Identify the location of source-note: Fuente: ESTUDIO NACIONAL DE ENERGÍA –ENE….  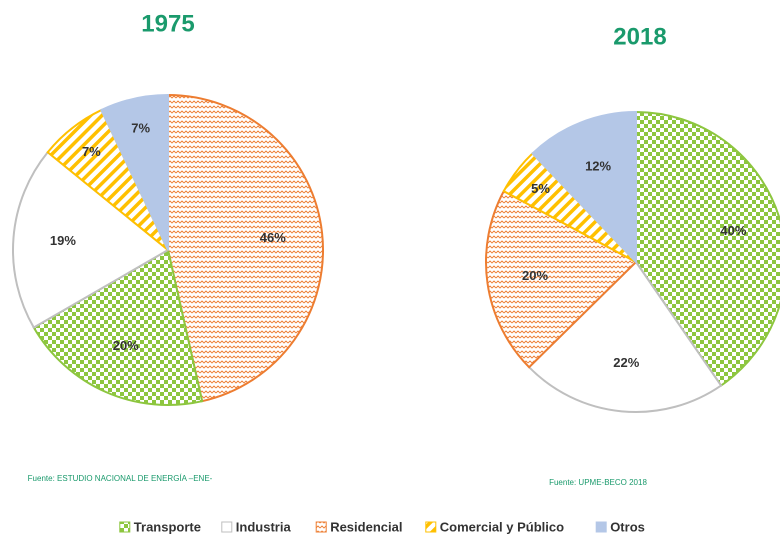
(120, 478).